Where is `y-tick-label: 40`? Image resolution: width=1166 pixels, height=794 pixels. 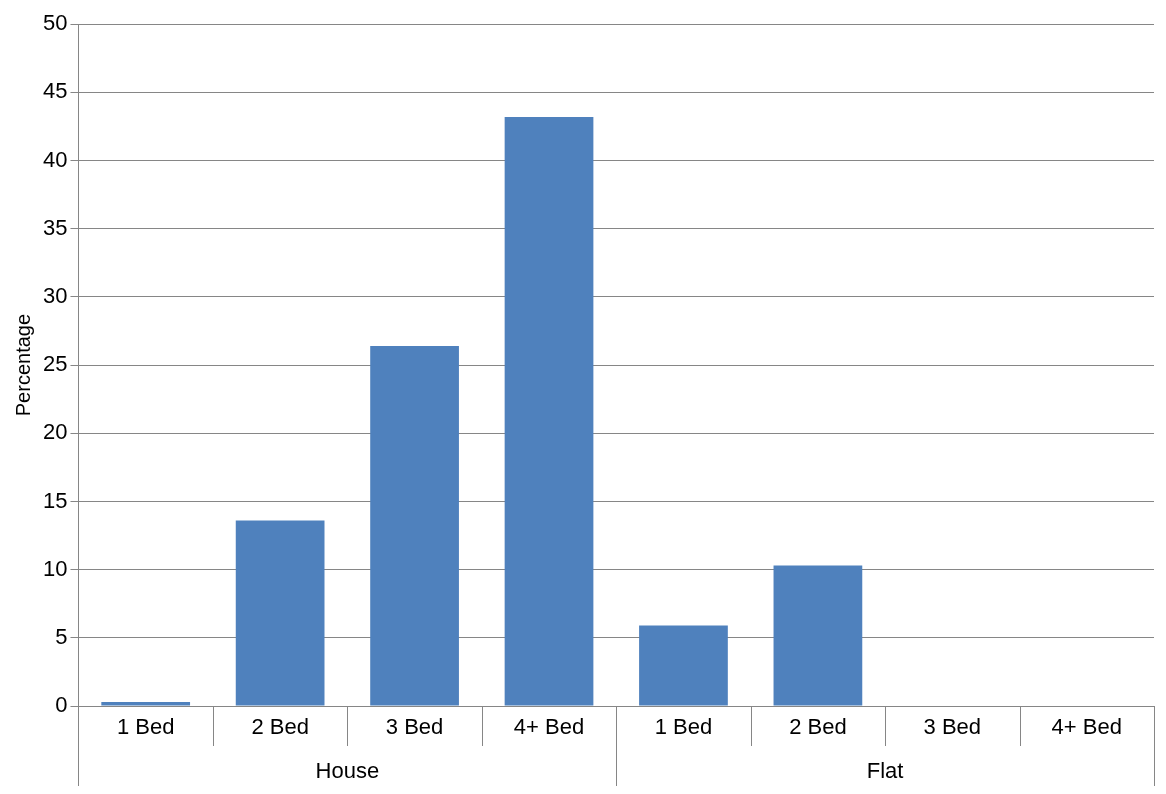 y-tick-label: 40 is located at coordinates (55, 159).